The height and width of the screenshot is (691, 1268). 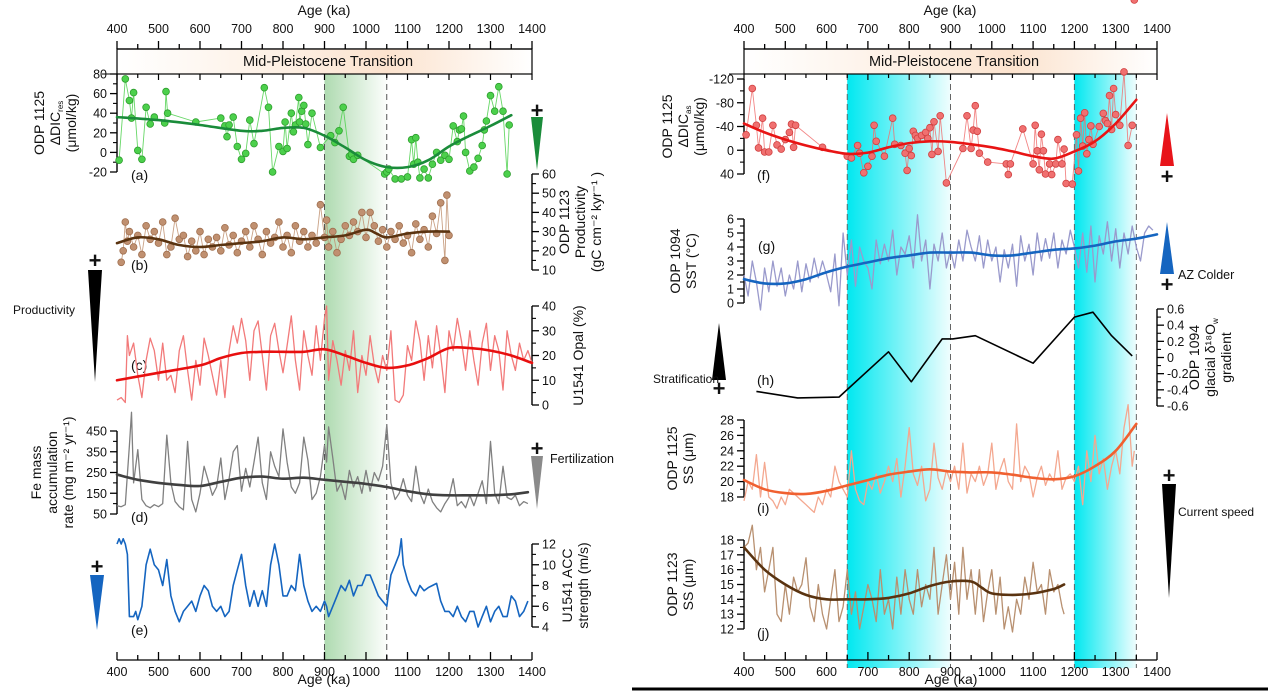 I want to click on indicator-productivity: + Productivity, so click(x=57, y=315).